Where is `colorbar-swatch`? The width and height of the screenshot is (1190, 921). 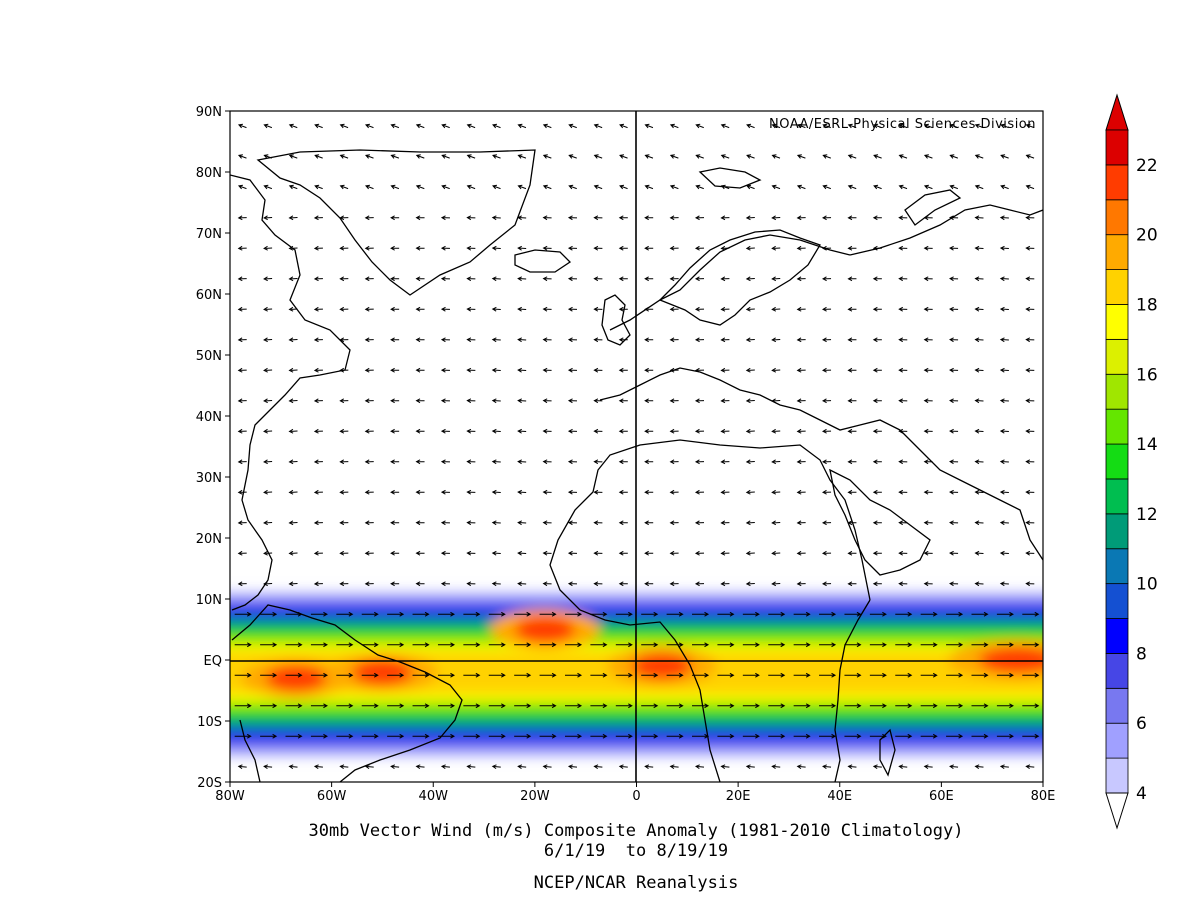
colorbar-swatch is located at coordinates (1117, 775).